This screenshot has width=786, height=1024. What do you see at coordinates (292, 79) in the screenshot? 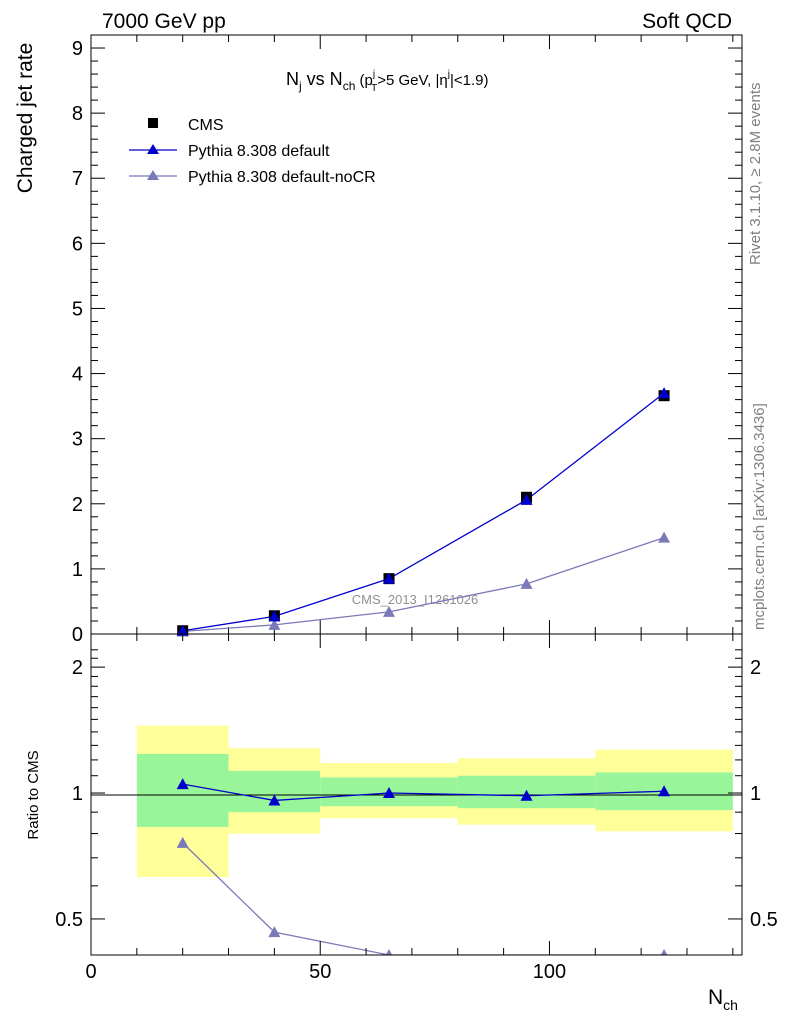
I see `title-n: N` at bounding box center [292, 79].